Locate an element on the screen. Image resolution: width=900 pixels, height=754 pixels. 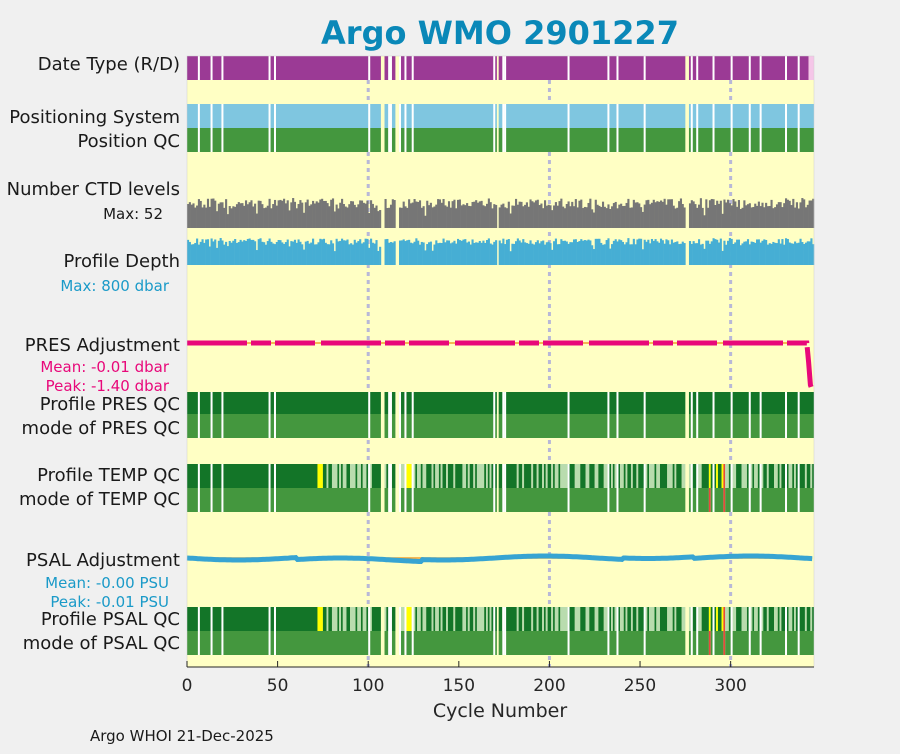
x-tick-label-0: 0 is located at coordinates (187, 686).